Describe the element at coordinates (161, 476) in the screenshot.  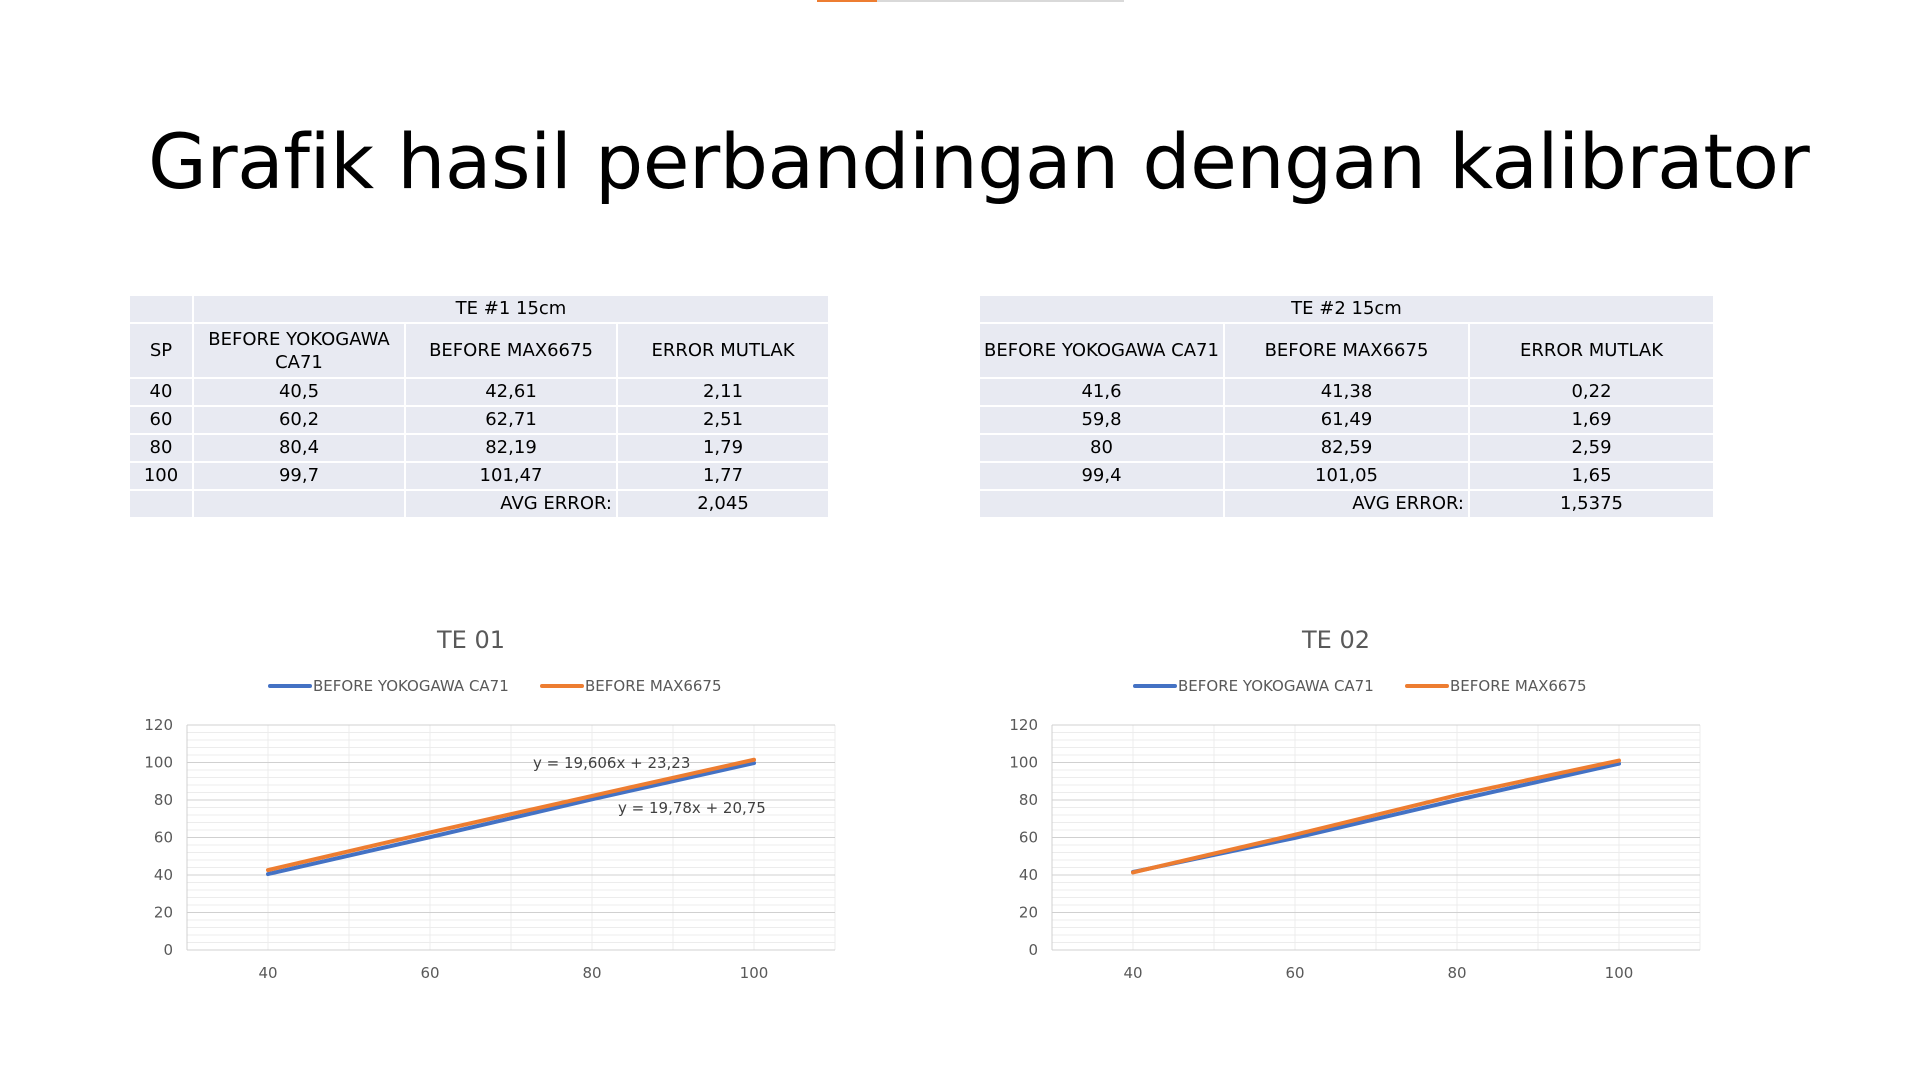
I see `sp-cell: 100` at that location.